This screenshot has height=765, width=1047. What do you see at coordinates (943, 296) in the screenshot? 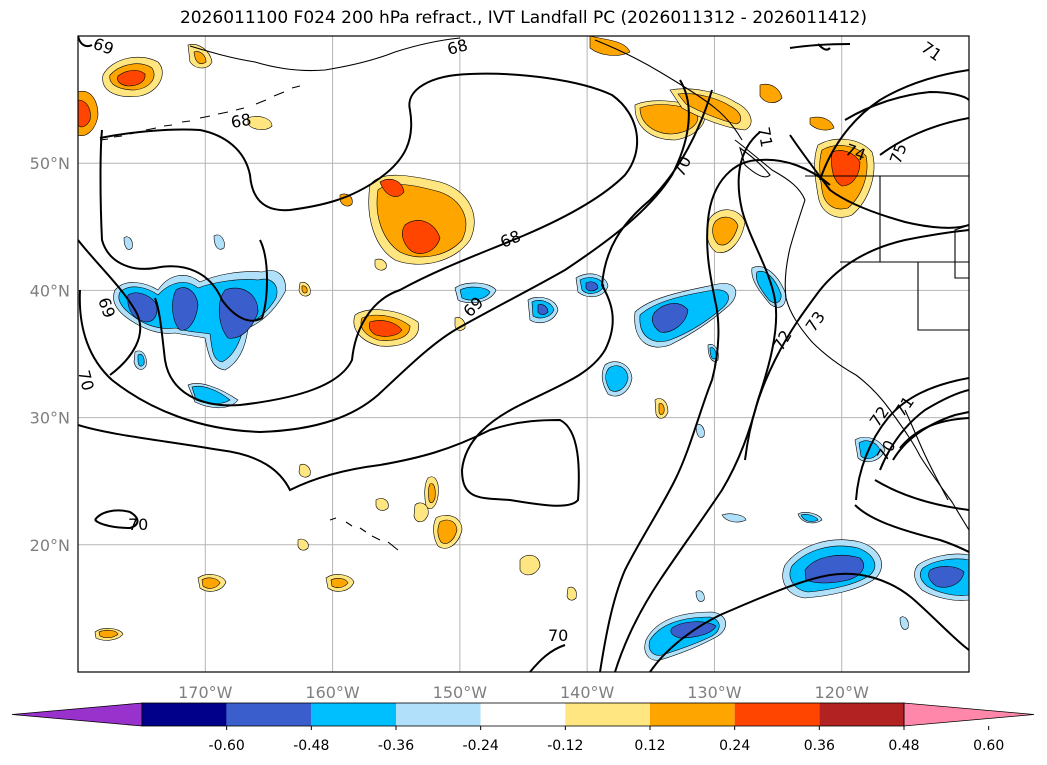
I see `state-border` at bounding box center [943, 296].